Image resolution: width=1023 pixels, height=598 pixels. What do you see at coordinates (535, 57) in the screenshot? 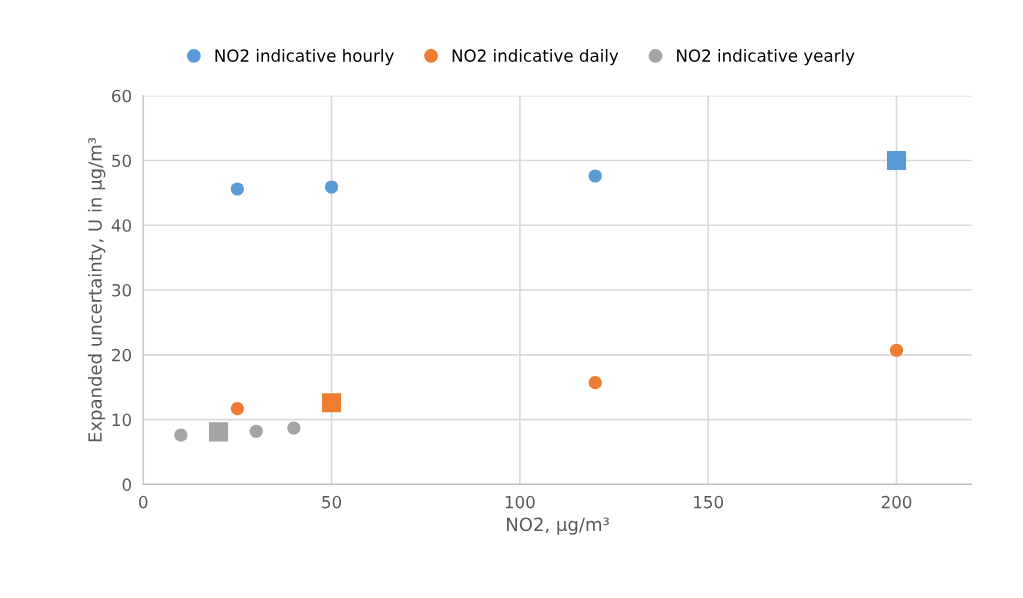
I see `legend-label: NO2 indicative daily` at bounding box center [535, 57].